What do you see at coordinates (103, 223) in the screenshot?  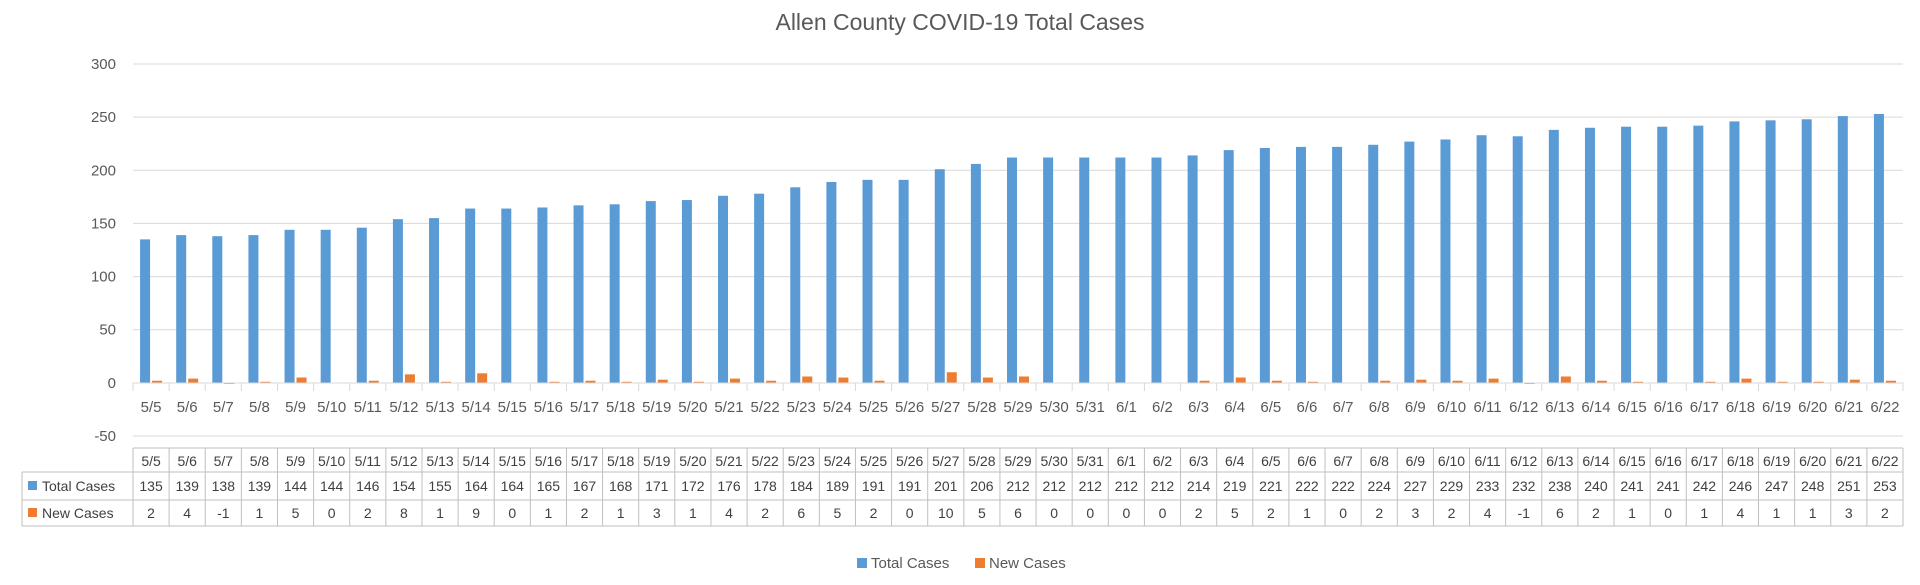 I see `y-tick-label: 150` at bounding box center [103, 223].